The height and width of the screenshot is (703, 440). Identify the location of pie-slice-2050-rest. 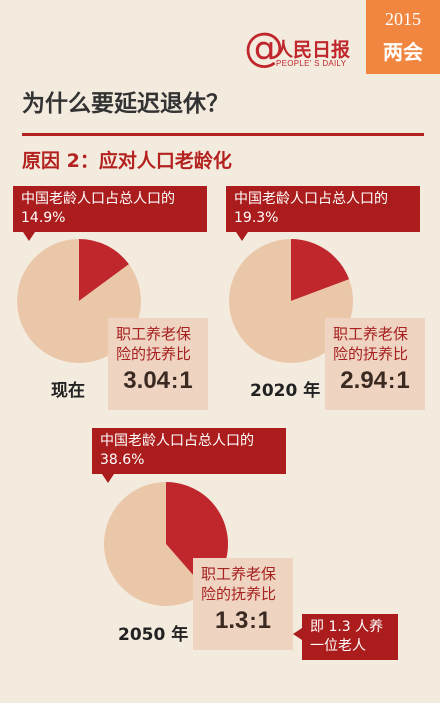
(155, 544).